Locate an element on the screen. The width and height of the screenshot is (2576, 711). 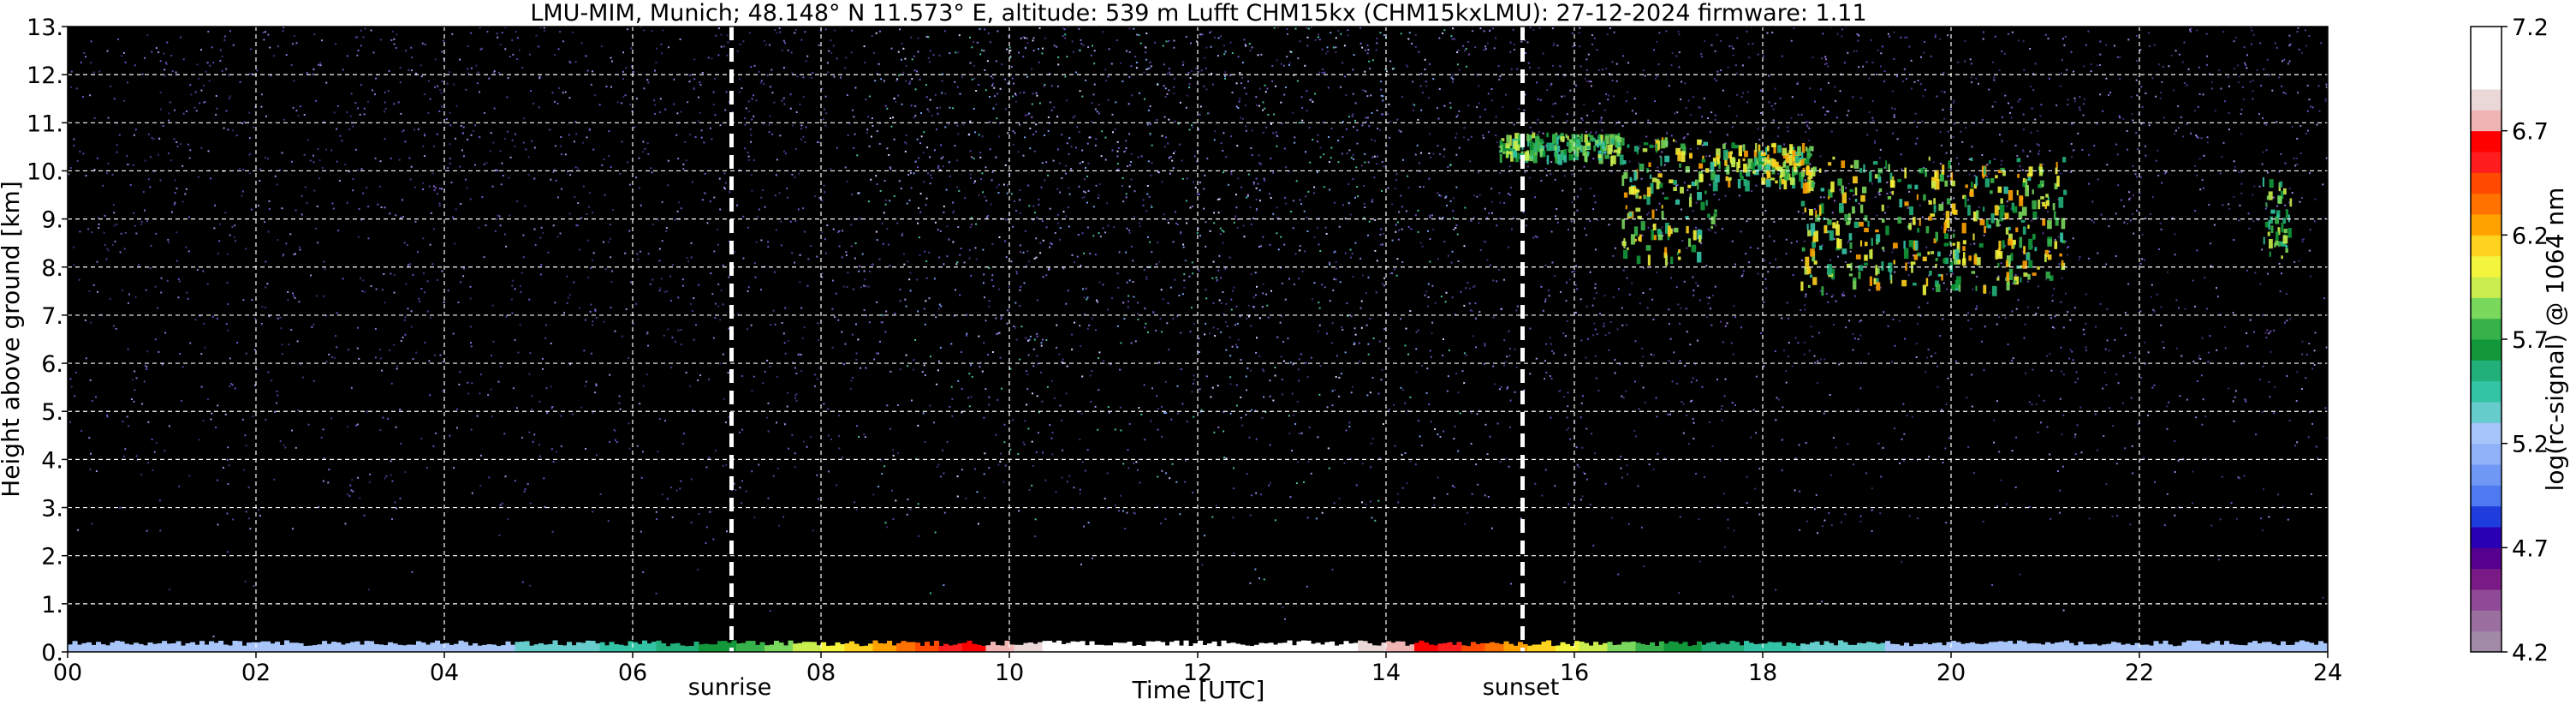
y-tick-label: 5. is located at coordinates (52, 412).